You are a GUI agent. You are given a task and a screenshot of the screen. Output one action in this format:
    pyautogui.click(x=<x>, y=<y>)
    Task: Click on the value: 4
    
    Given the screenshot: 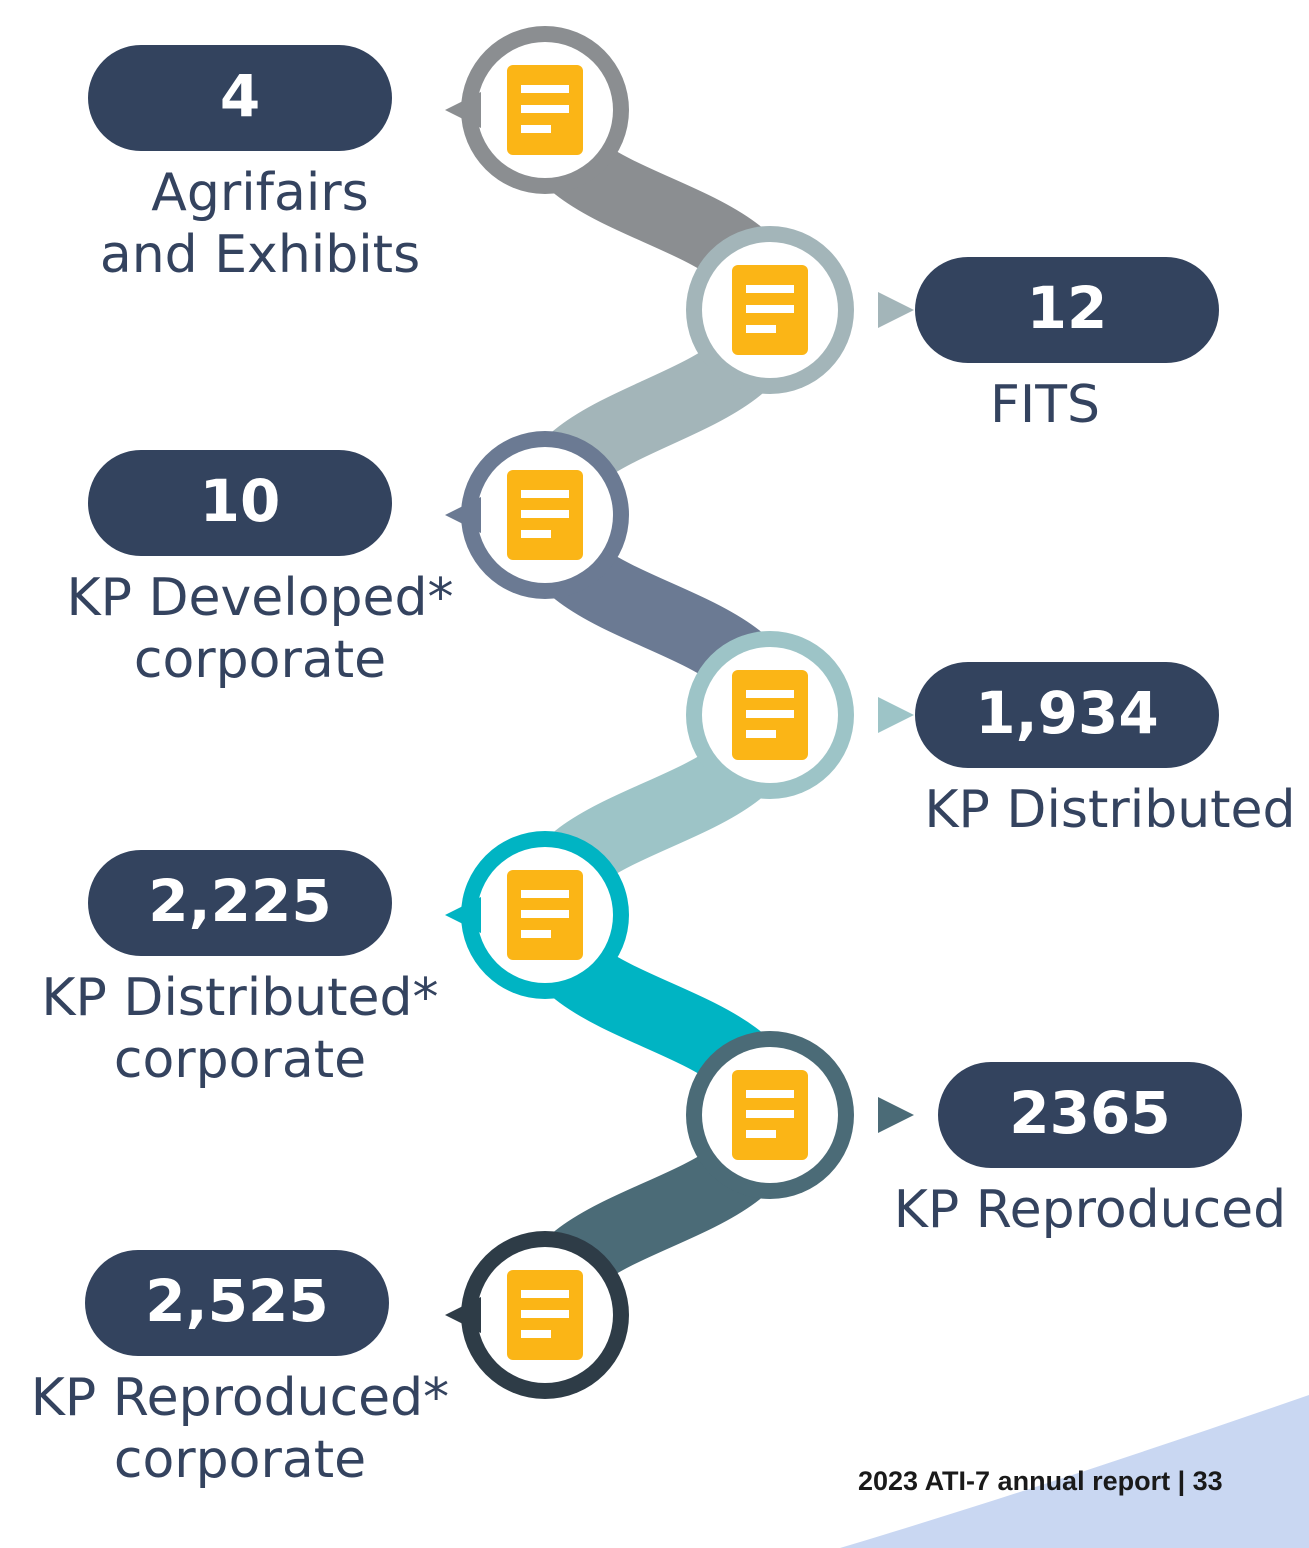 What is the action you would take?
    pyautogui.click(x=240, y=96)
    